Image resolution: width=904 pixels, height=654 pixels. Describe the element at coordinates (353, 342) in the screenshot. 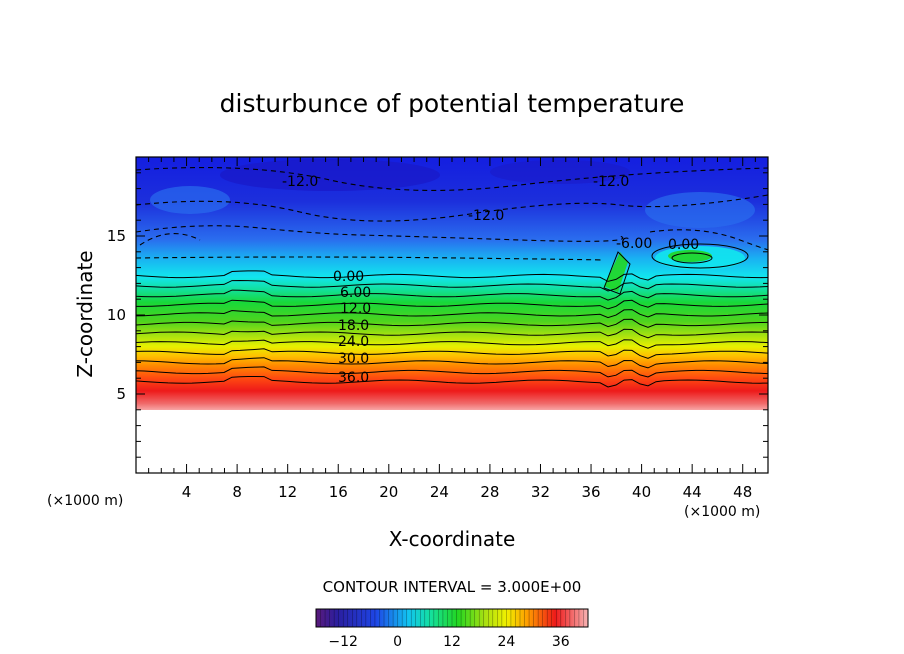

I see `contour-label: 24.0` at that location.